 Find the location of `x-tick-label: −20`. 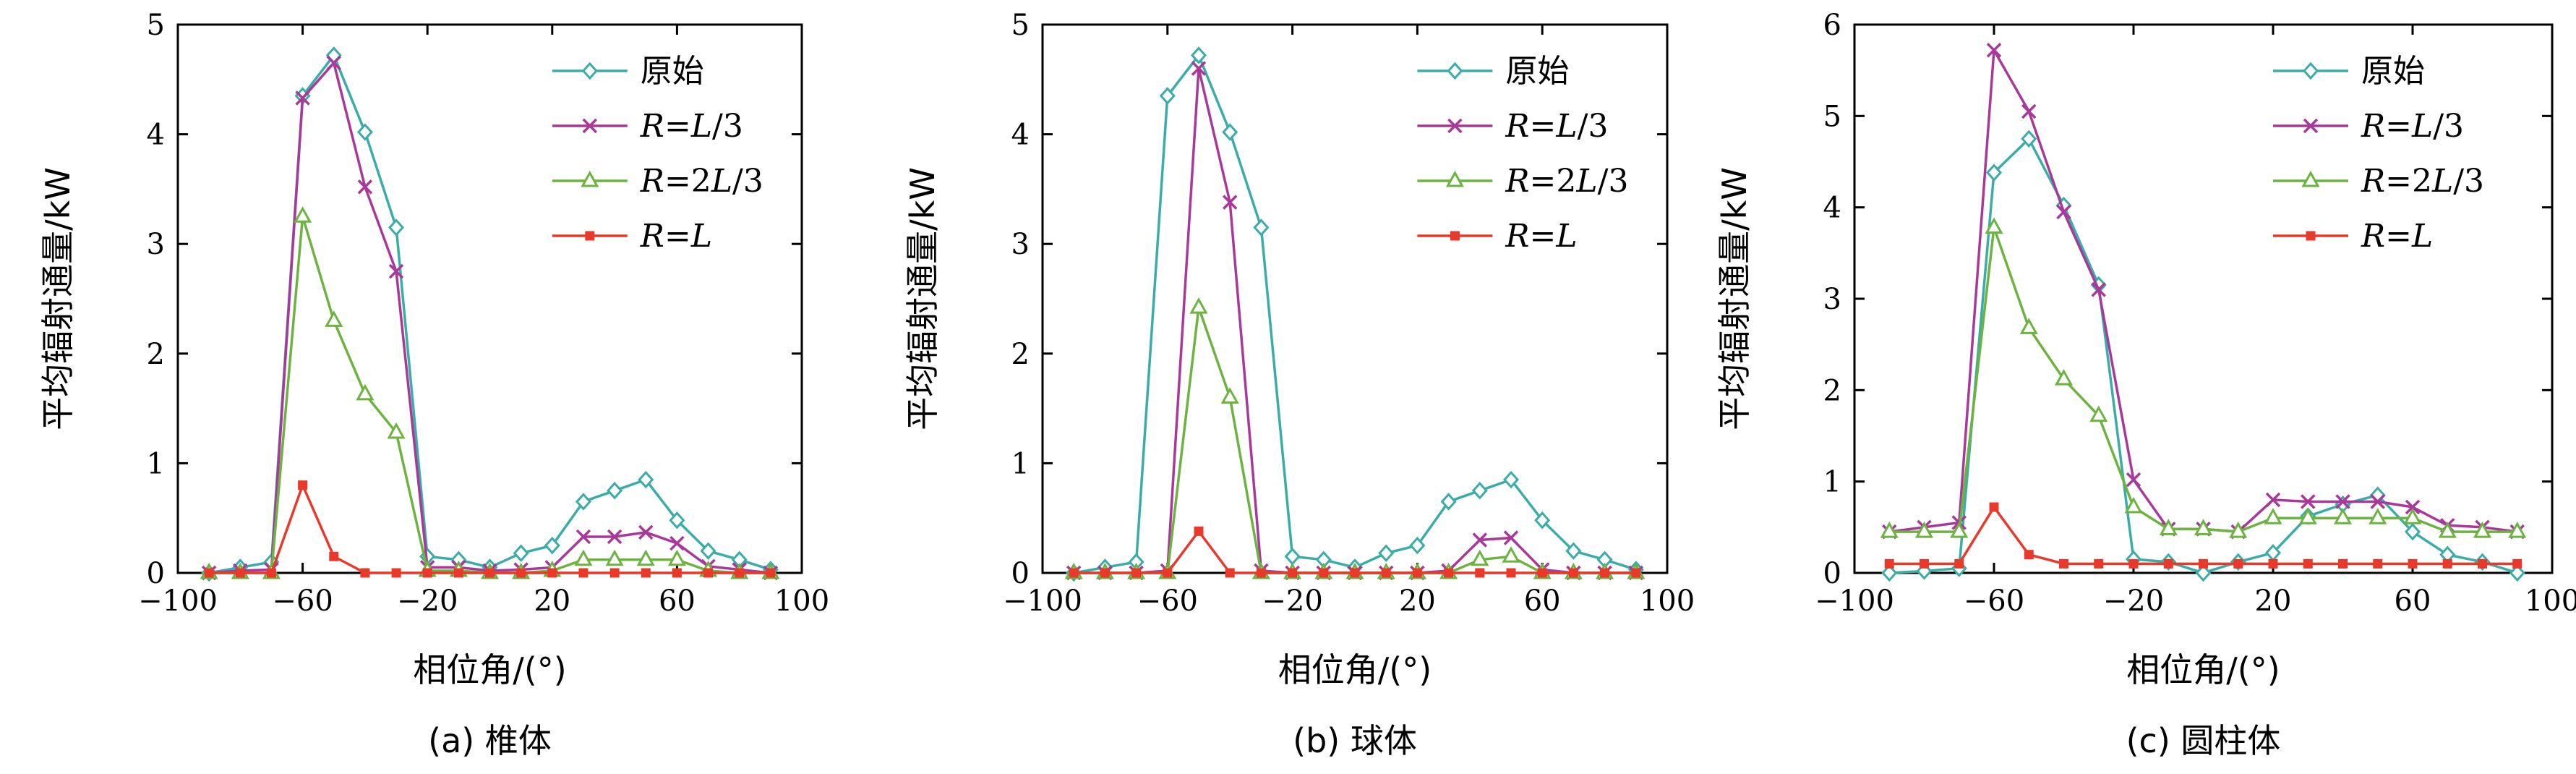

x-tick-label: −20 is located at coordinates (428, 601).